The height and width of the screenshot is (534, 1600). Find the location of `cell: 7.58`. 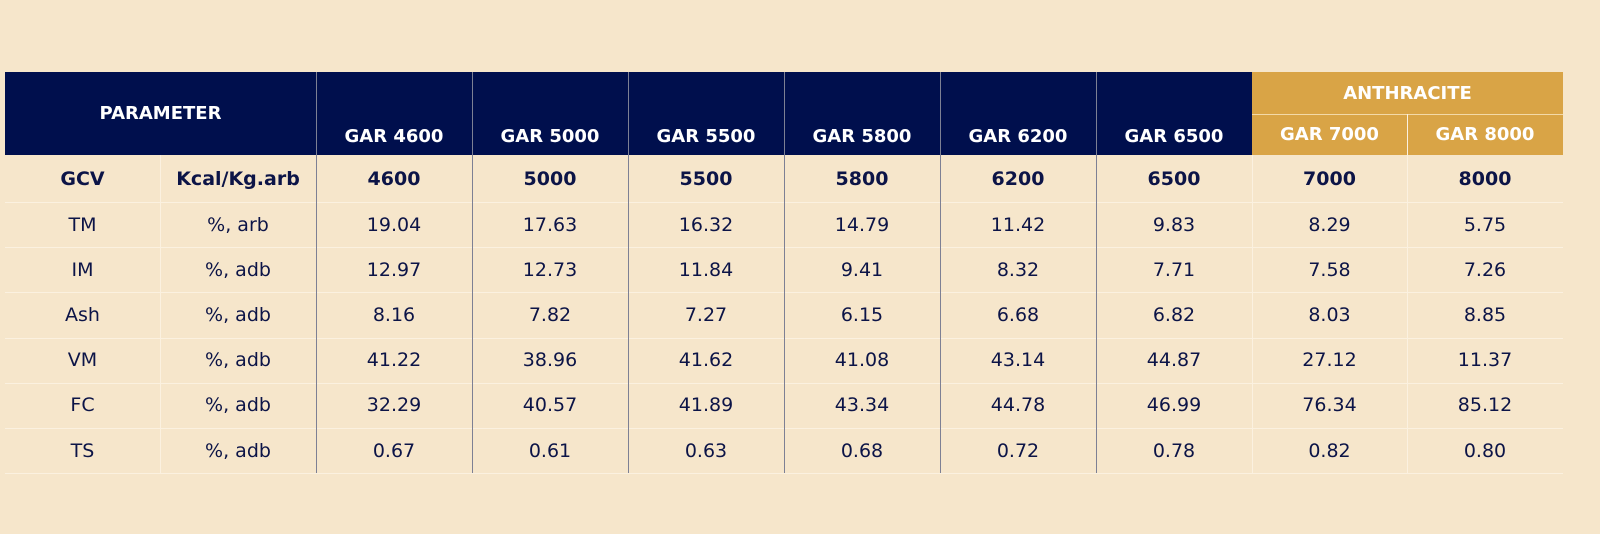

cell: 7.58 is located at coordinates (1329, 269).